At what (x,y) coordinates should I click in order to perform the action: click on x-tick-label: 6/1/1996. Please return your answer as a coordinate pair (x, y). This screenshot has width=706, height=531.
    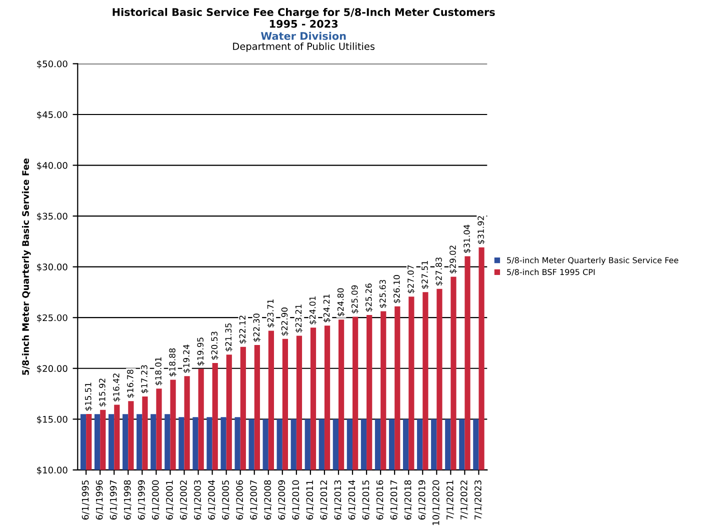
    Looking at the image, I should click on (100, 500).